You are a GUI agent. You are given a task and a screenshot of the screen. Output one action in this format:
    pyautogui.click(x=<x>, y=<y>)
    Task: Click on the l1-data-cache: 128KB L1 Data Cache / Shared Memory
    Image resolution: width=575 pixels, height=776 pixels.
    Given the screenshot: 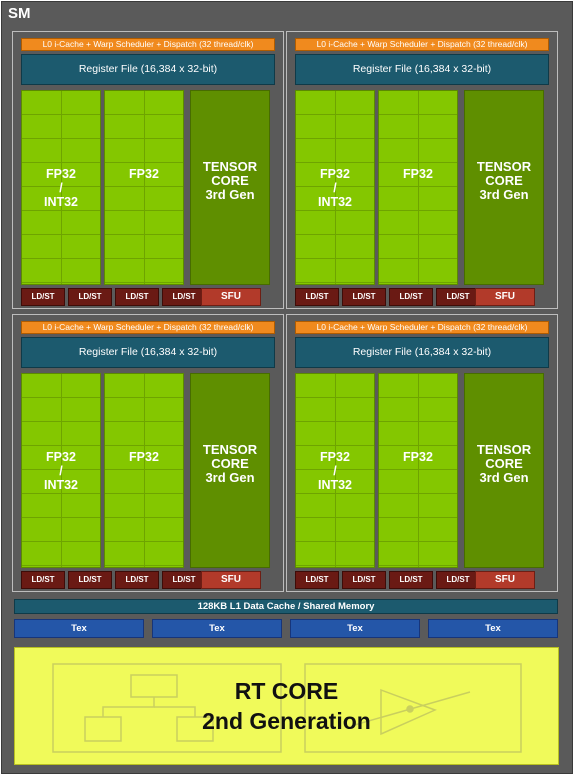 What is the action you would take?
    pyautogui.click(x=286, y=606)
    